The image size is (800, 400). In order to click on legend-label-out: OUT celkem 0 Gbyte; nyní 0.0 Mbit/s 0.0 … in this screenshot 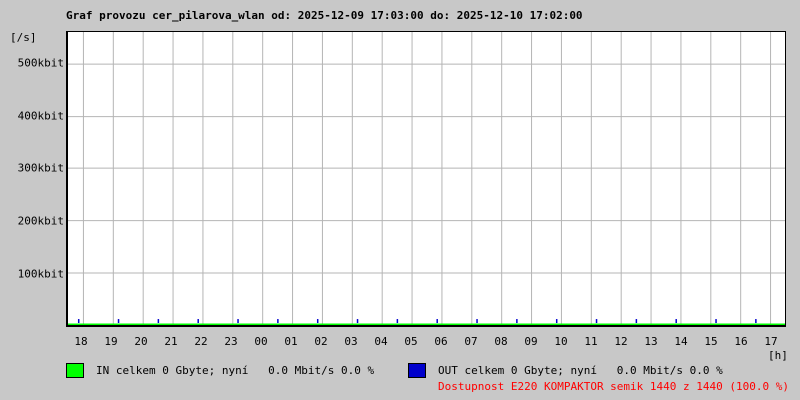, I will do `click(580, 370)`.